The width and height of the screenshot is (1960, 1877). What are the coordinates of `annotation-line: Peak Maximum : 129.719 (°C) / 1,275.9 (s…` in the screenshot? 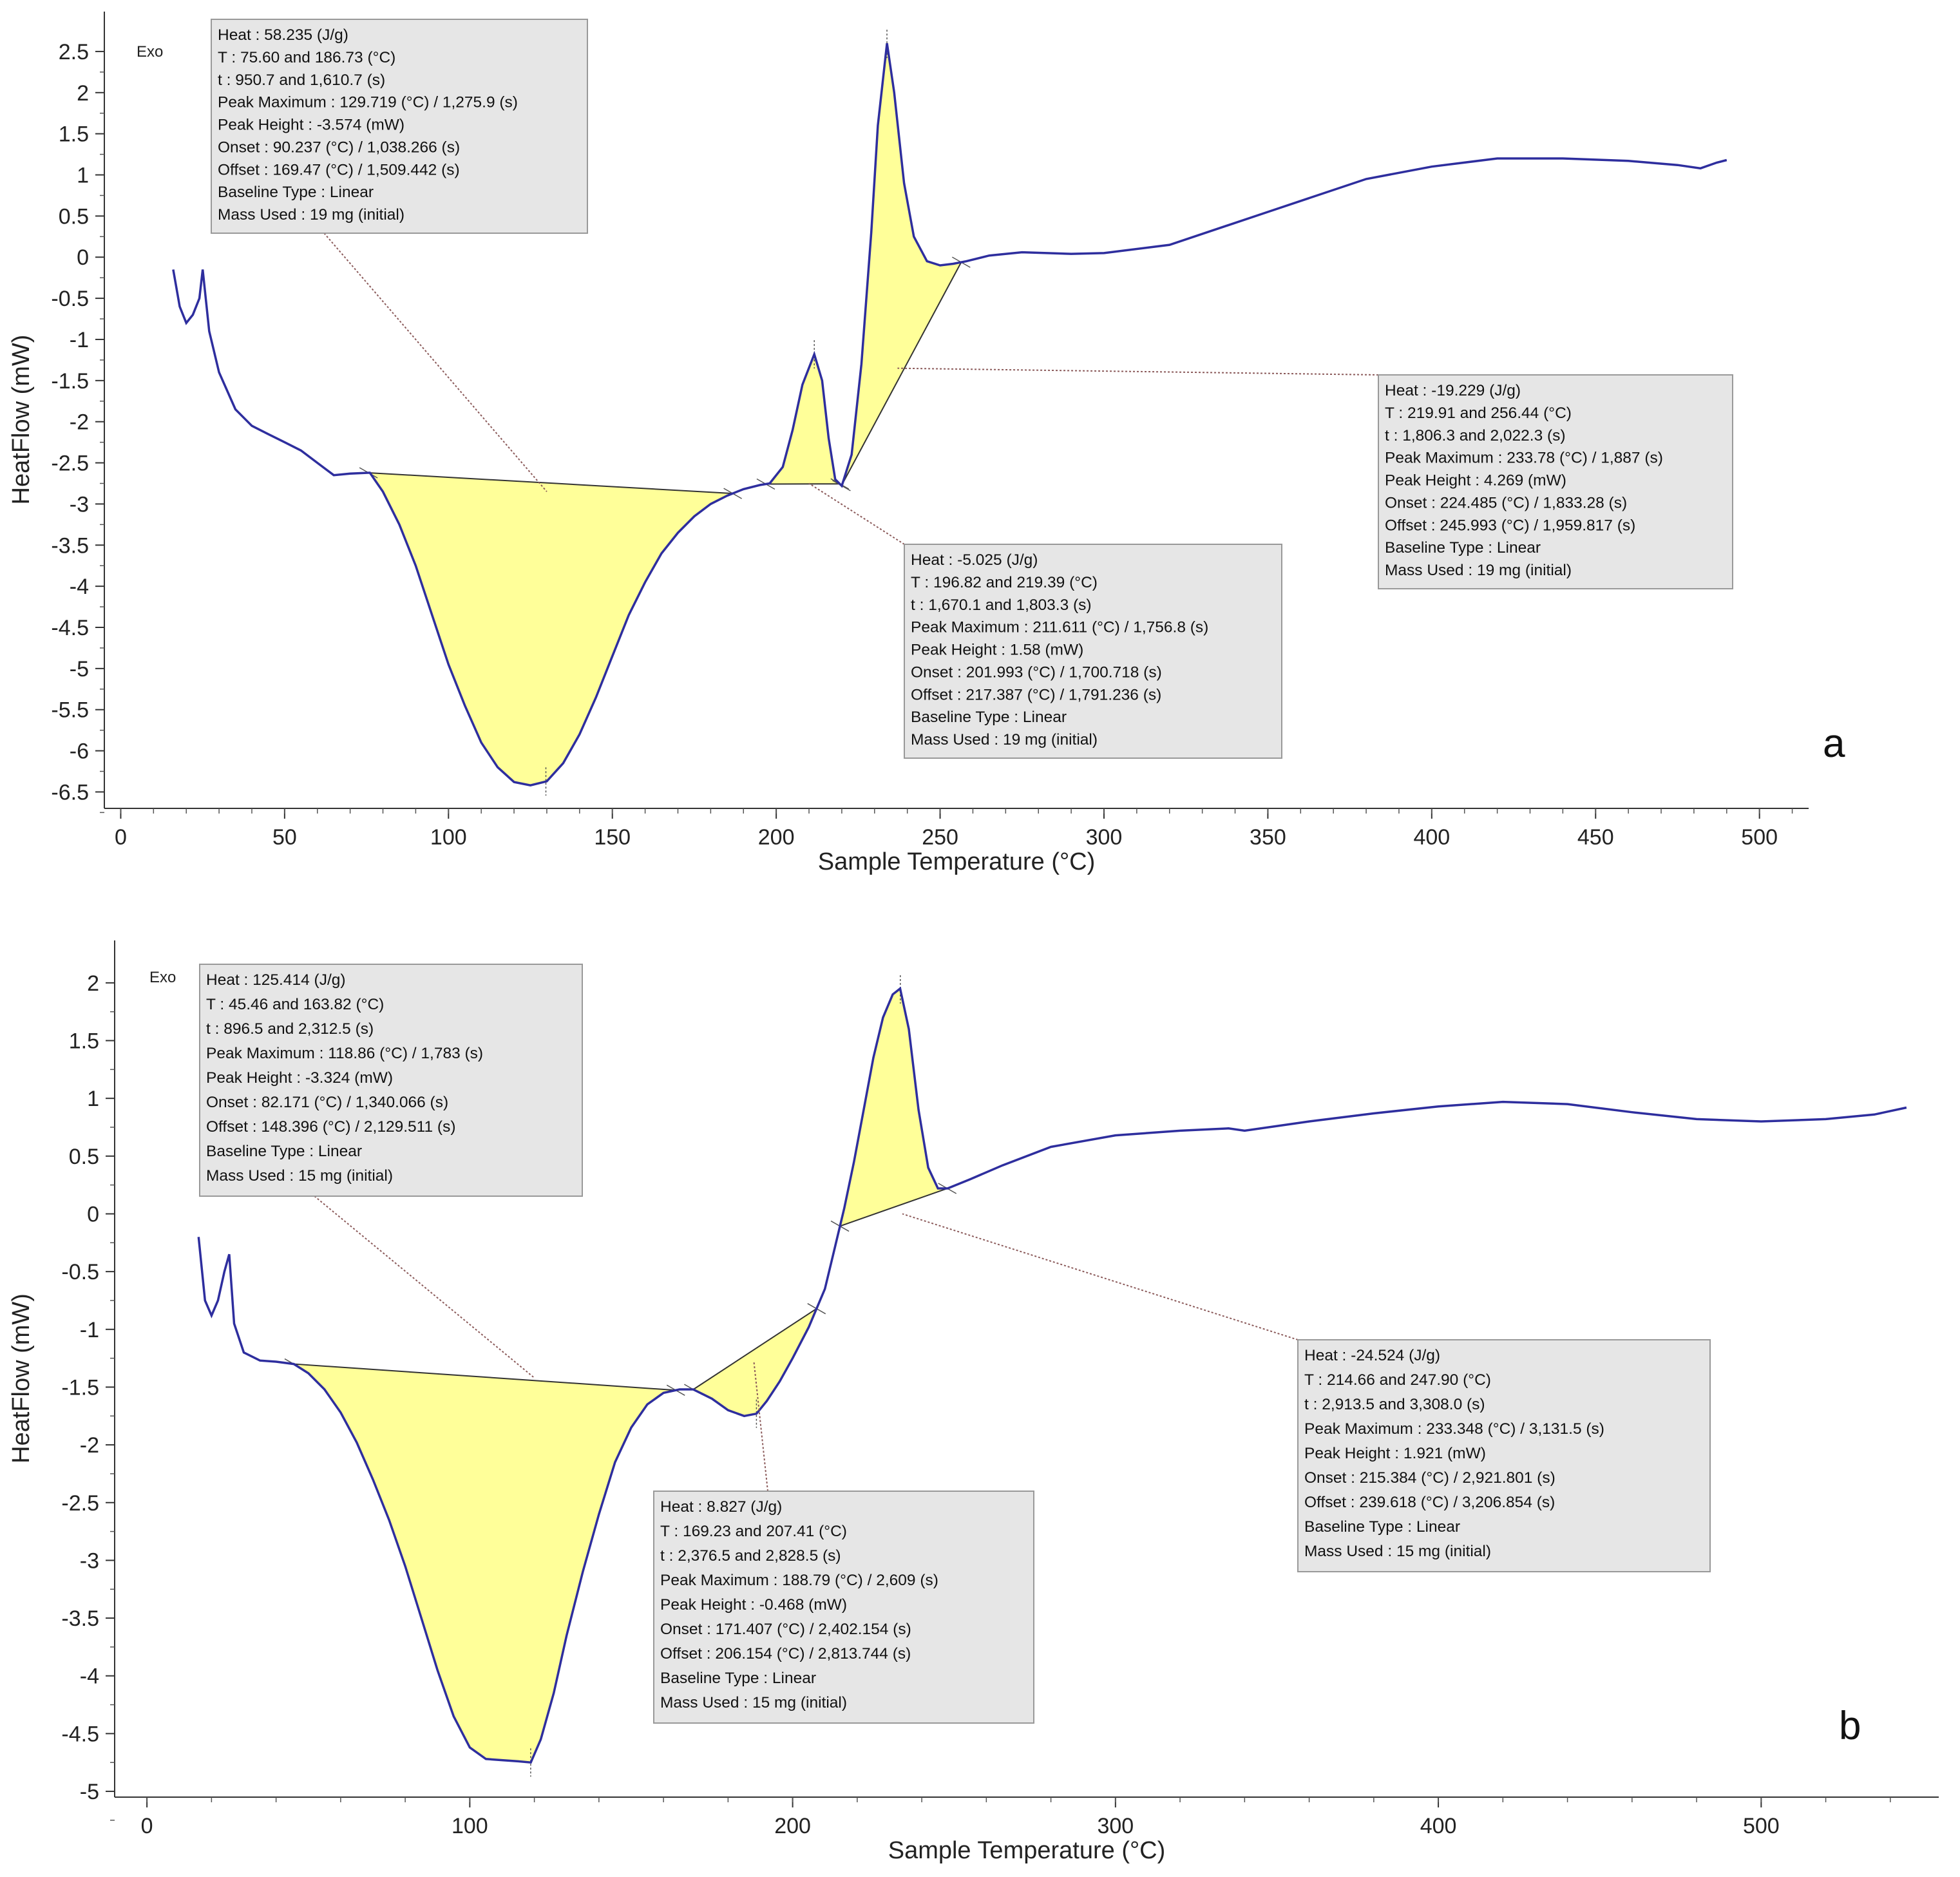 It's located at (368, 102).